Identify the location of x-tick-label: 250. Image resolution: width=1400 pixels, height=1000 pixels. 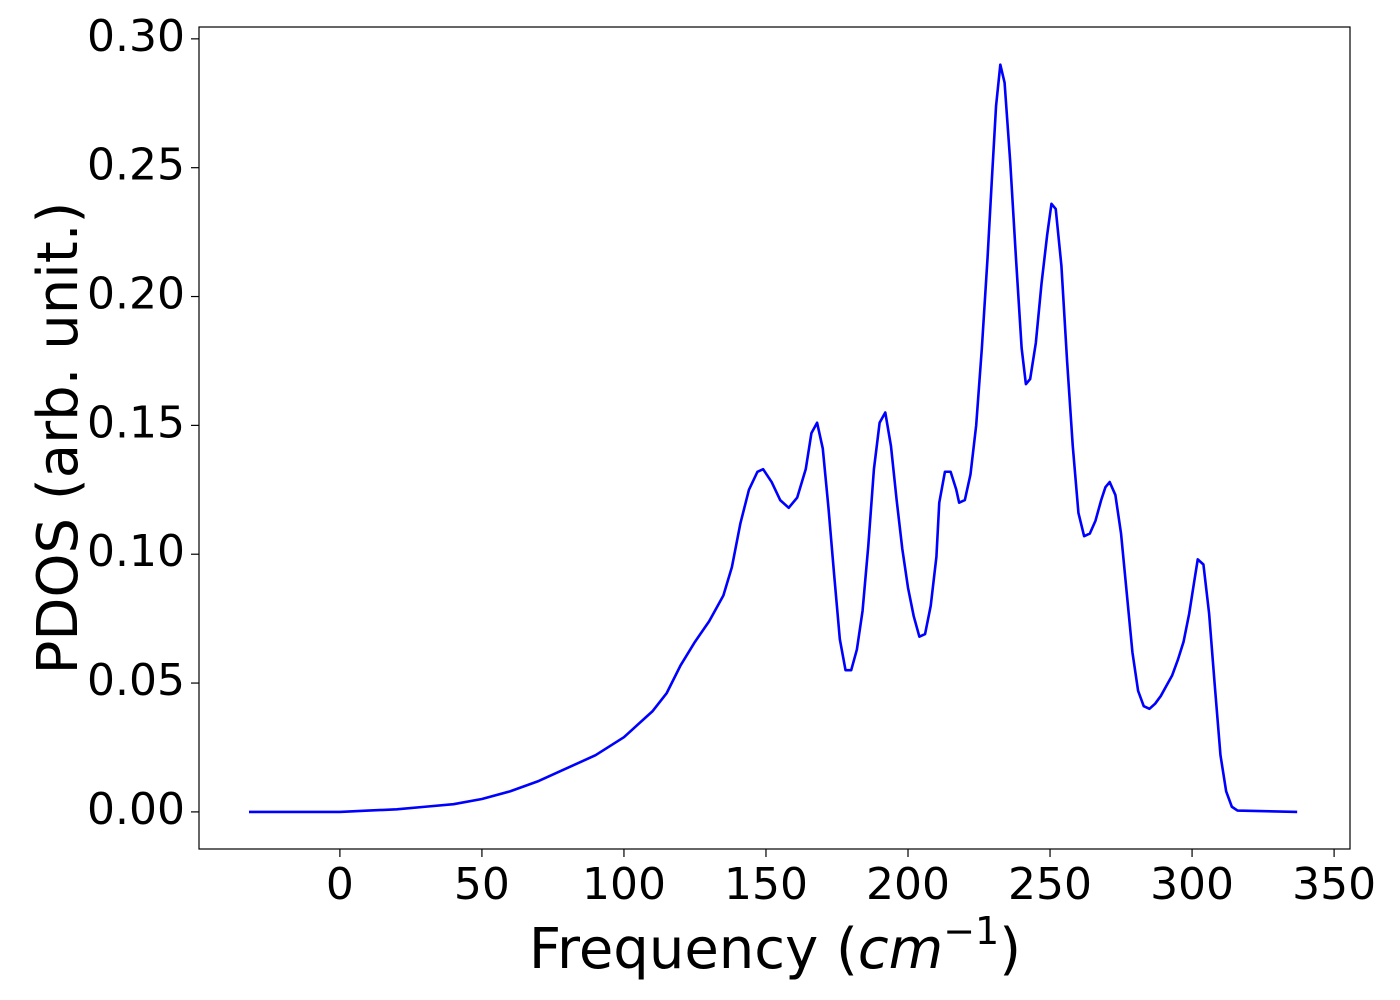
(1050, 884).